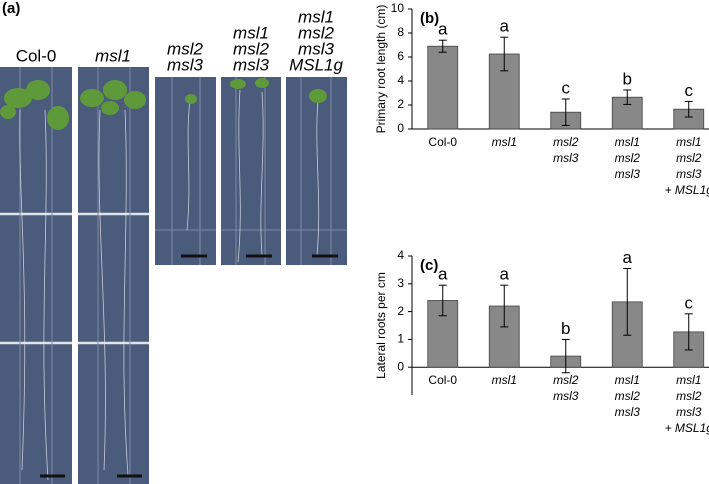 The height and width of the screenshot is (484, 709). I want to click on panel-label: (c), so click(429, 265).